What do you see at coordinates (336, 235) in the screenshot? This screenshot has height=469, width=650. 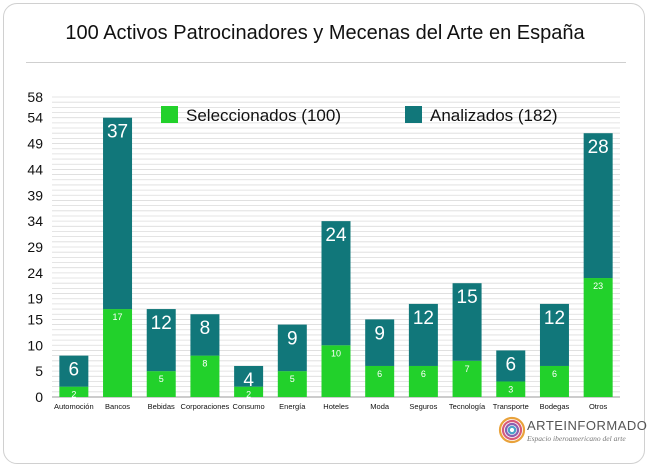 I see `data-label-analizados: 24` at bounding box center [336, 235].